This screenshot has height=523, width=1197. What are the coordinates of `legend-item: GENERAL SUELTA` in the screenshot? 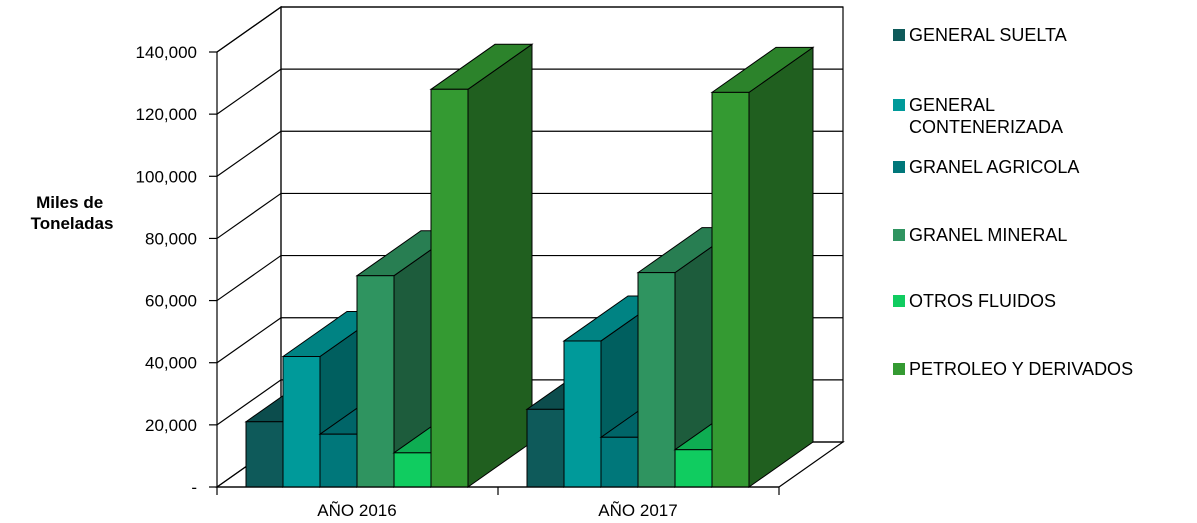 It's located at (980, 35).